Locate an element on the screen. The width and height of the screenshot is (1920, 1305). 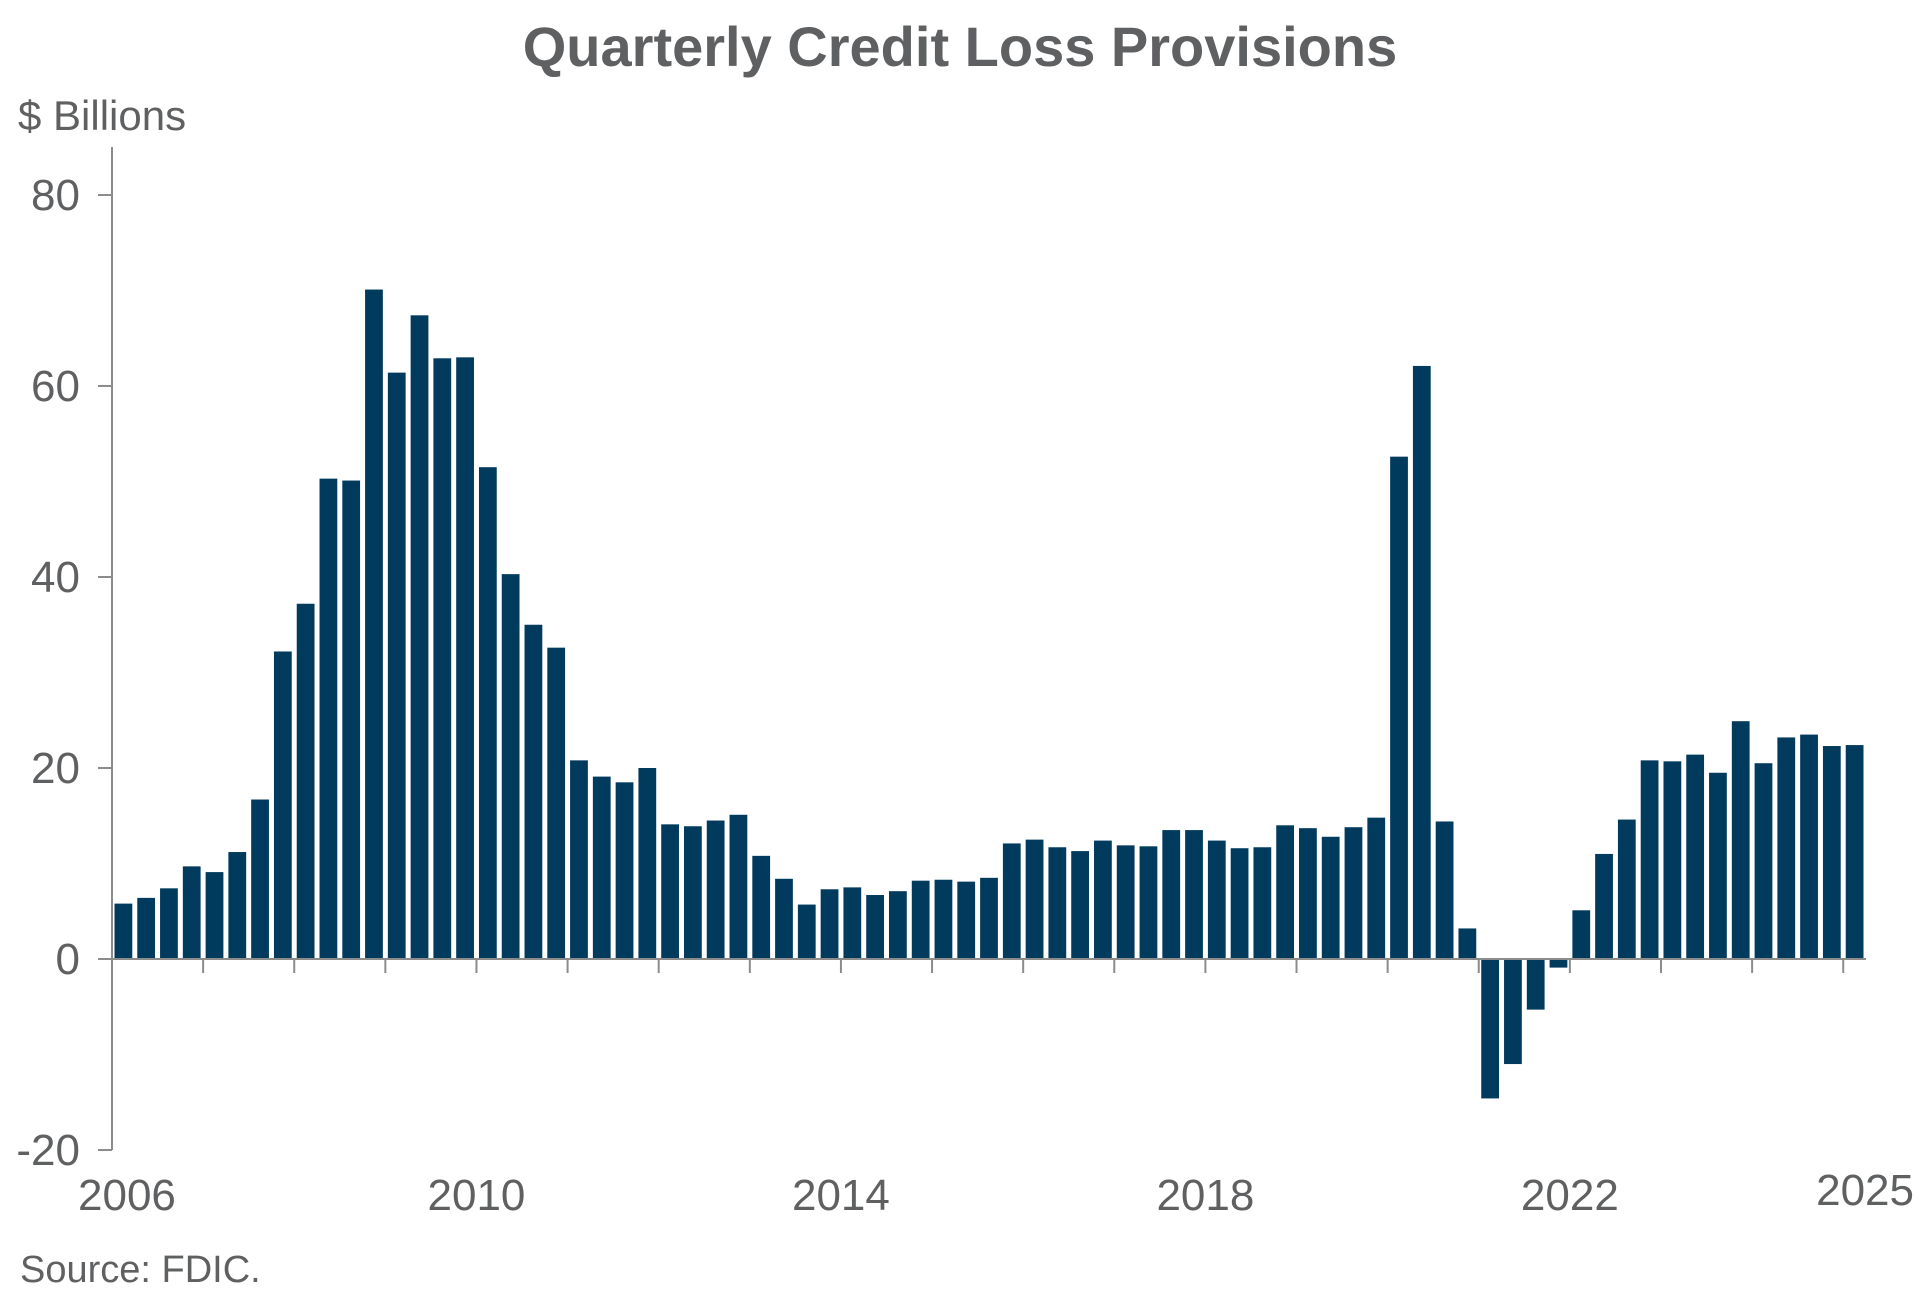
bar-2008-q4 is located at coordinates (374, 624).